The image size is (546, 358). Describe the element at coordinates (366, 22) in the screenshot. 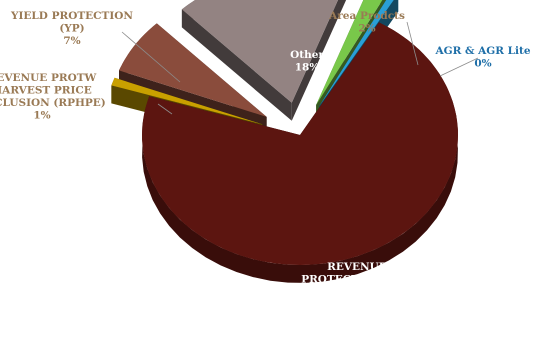

I see `slice-label-4: Area Prodcts 2%` at that location.